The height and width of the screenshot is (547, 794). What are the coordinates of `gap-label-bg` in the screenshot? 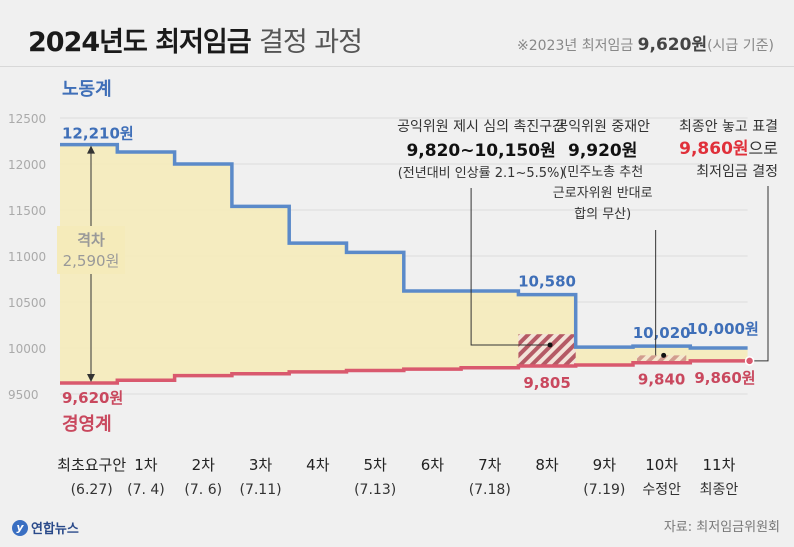 It's located at (91, 250).